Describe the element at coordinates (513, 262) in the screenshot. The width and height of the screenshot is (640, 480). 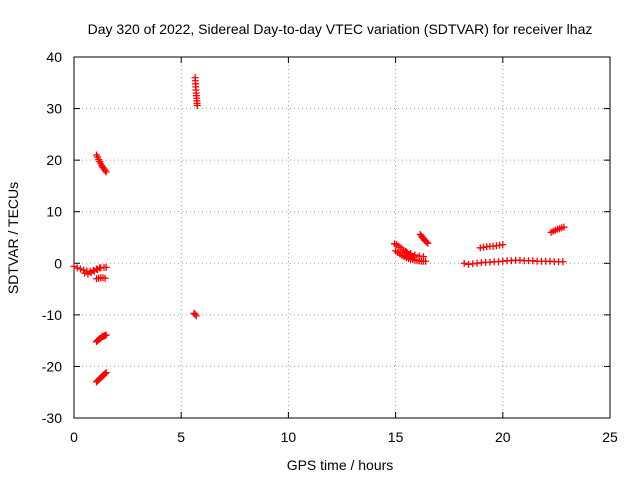
I see `series-arc-18-20h-zero` at that location.